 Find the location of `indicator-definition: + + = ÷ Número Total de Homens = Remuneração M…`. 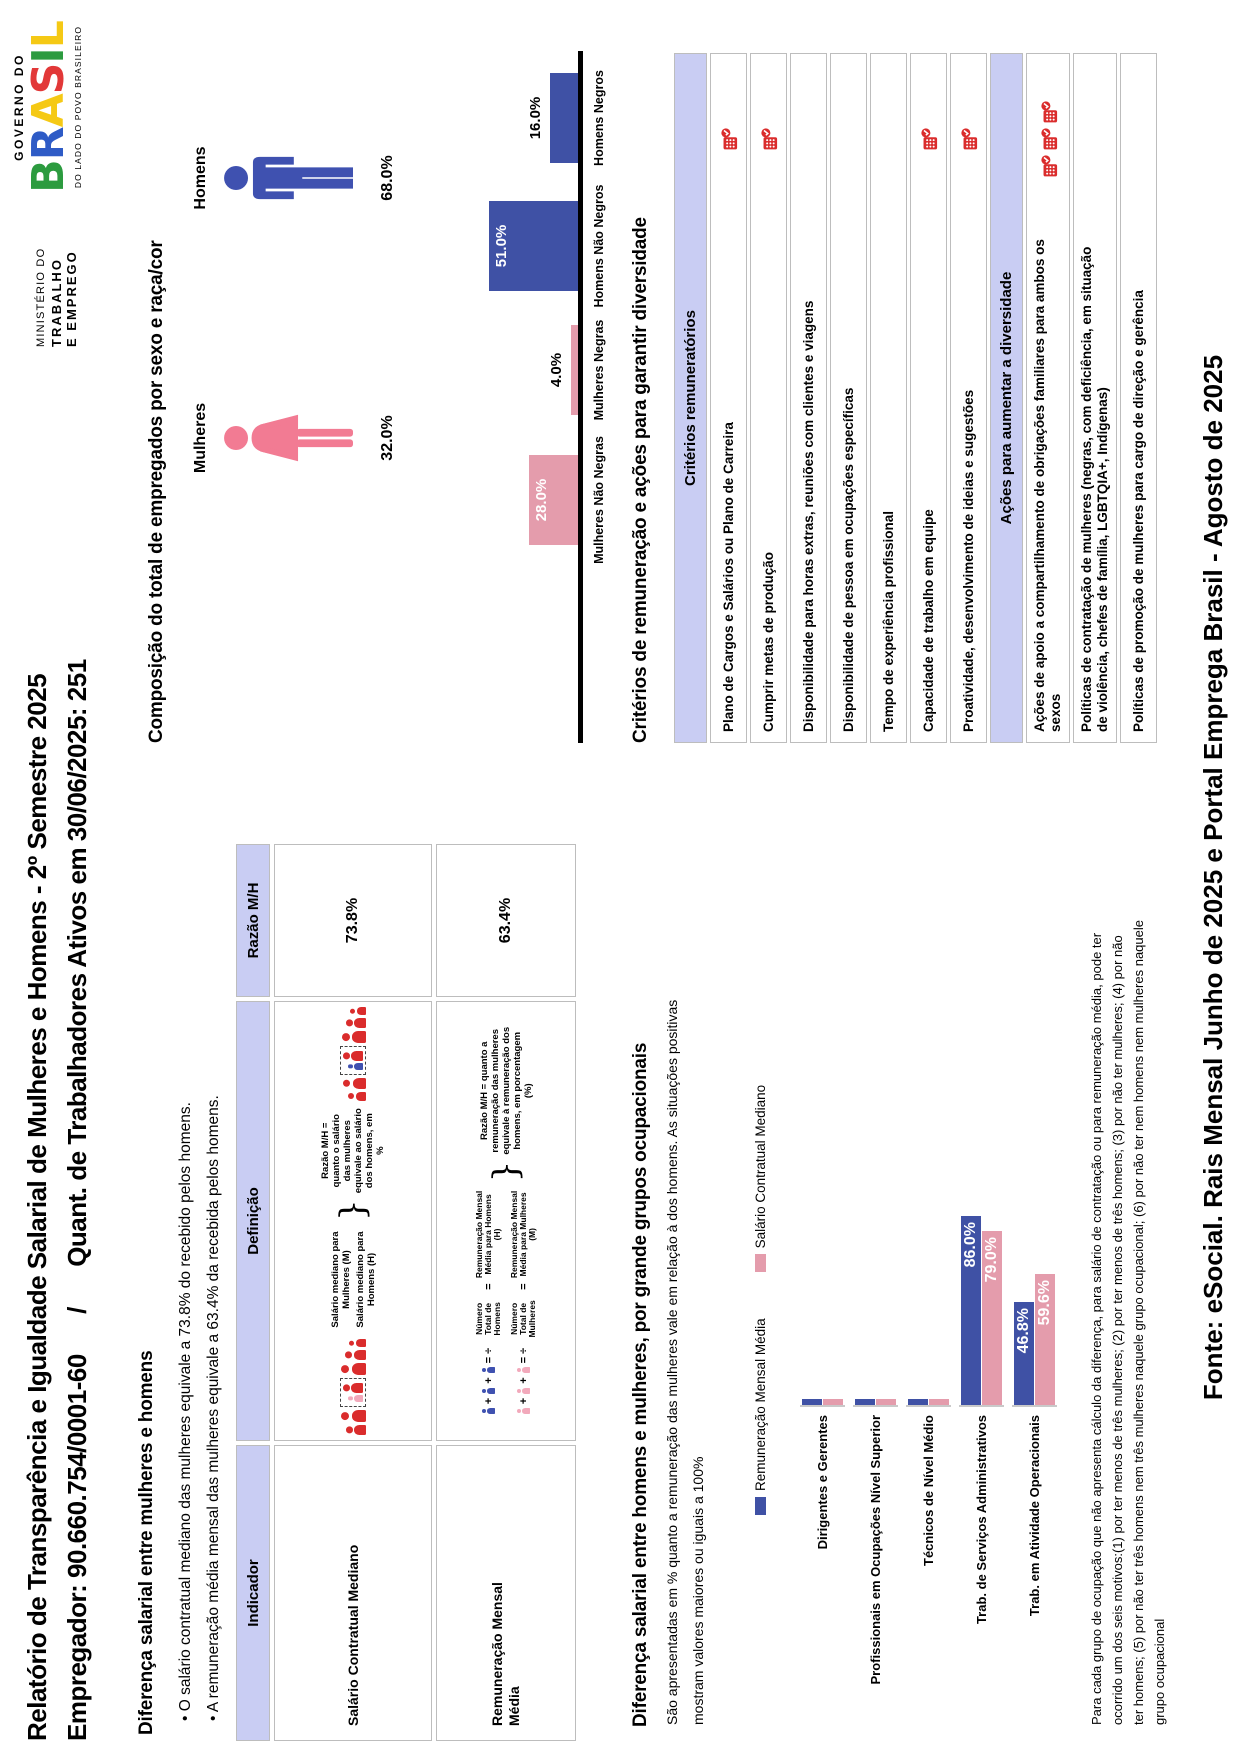

indicator-definition: + + = ÷ Número Total de Homens = Remuneração M… is located at coordinates (506, 1221).